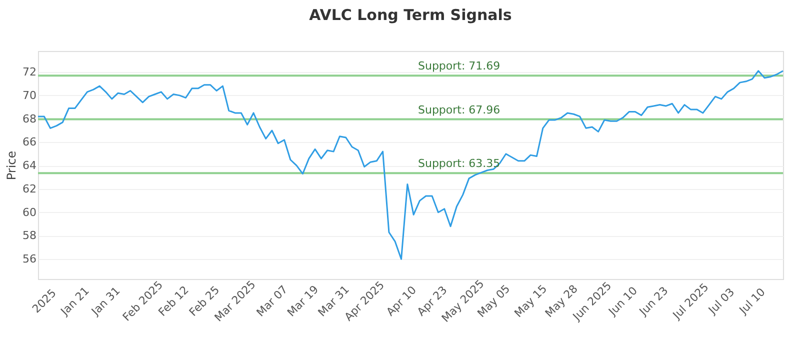 This screenshot has height=350, width=800. I want to click on ref-line-label: Support: 63.35, so click(459, 163).